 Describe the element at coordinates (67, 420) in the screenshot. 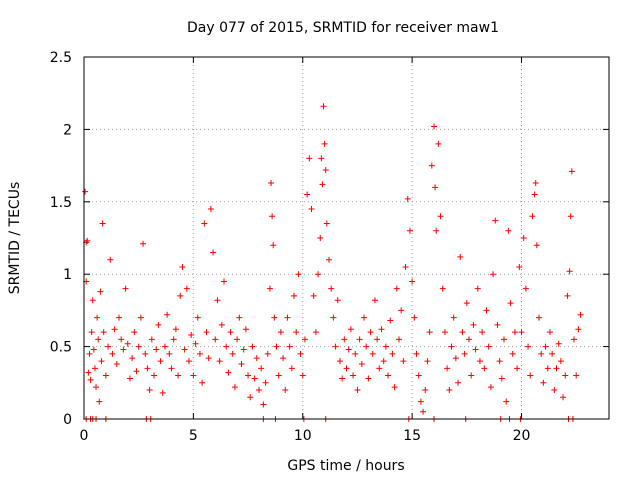

I see `y-tick-label: 0` at that location.